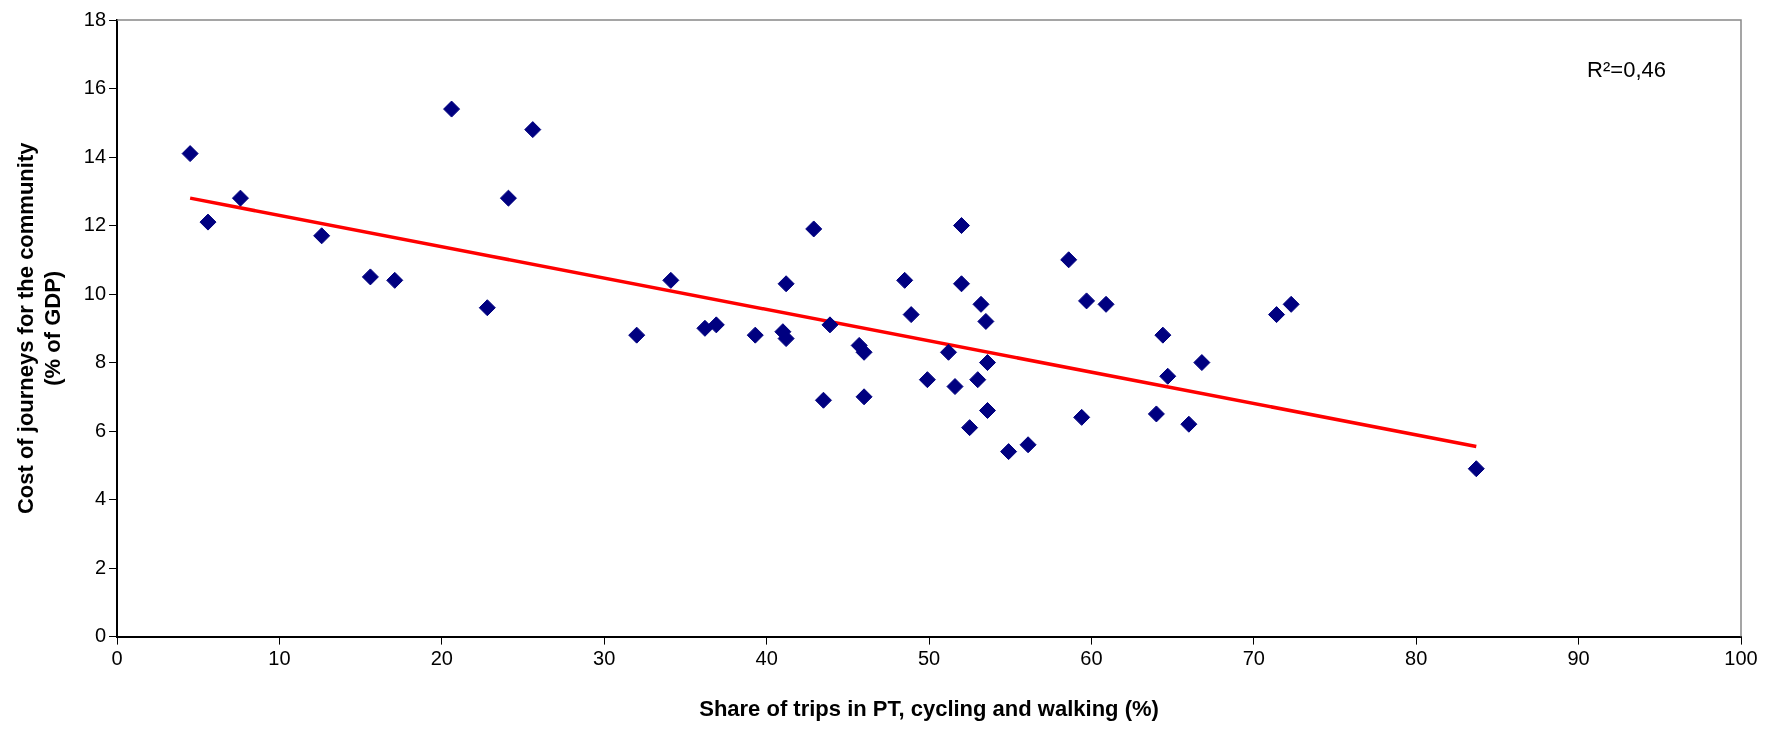  I want to click on y-tick-label: 2, so click(100, 566).